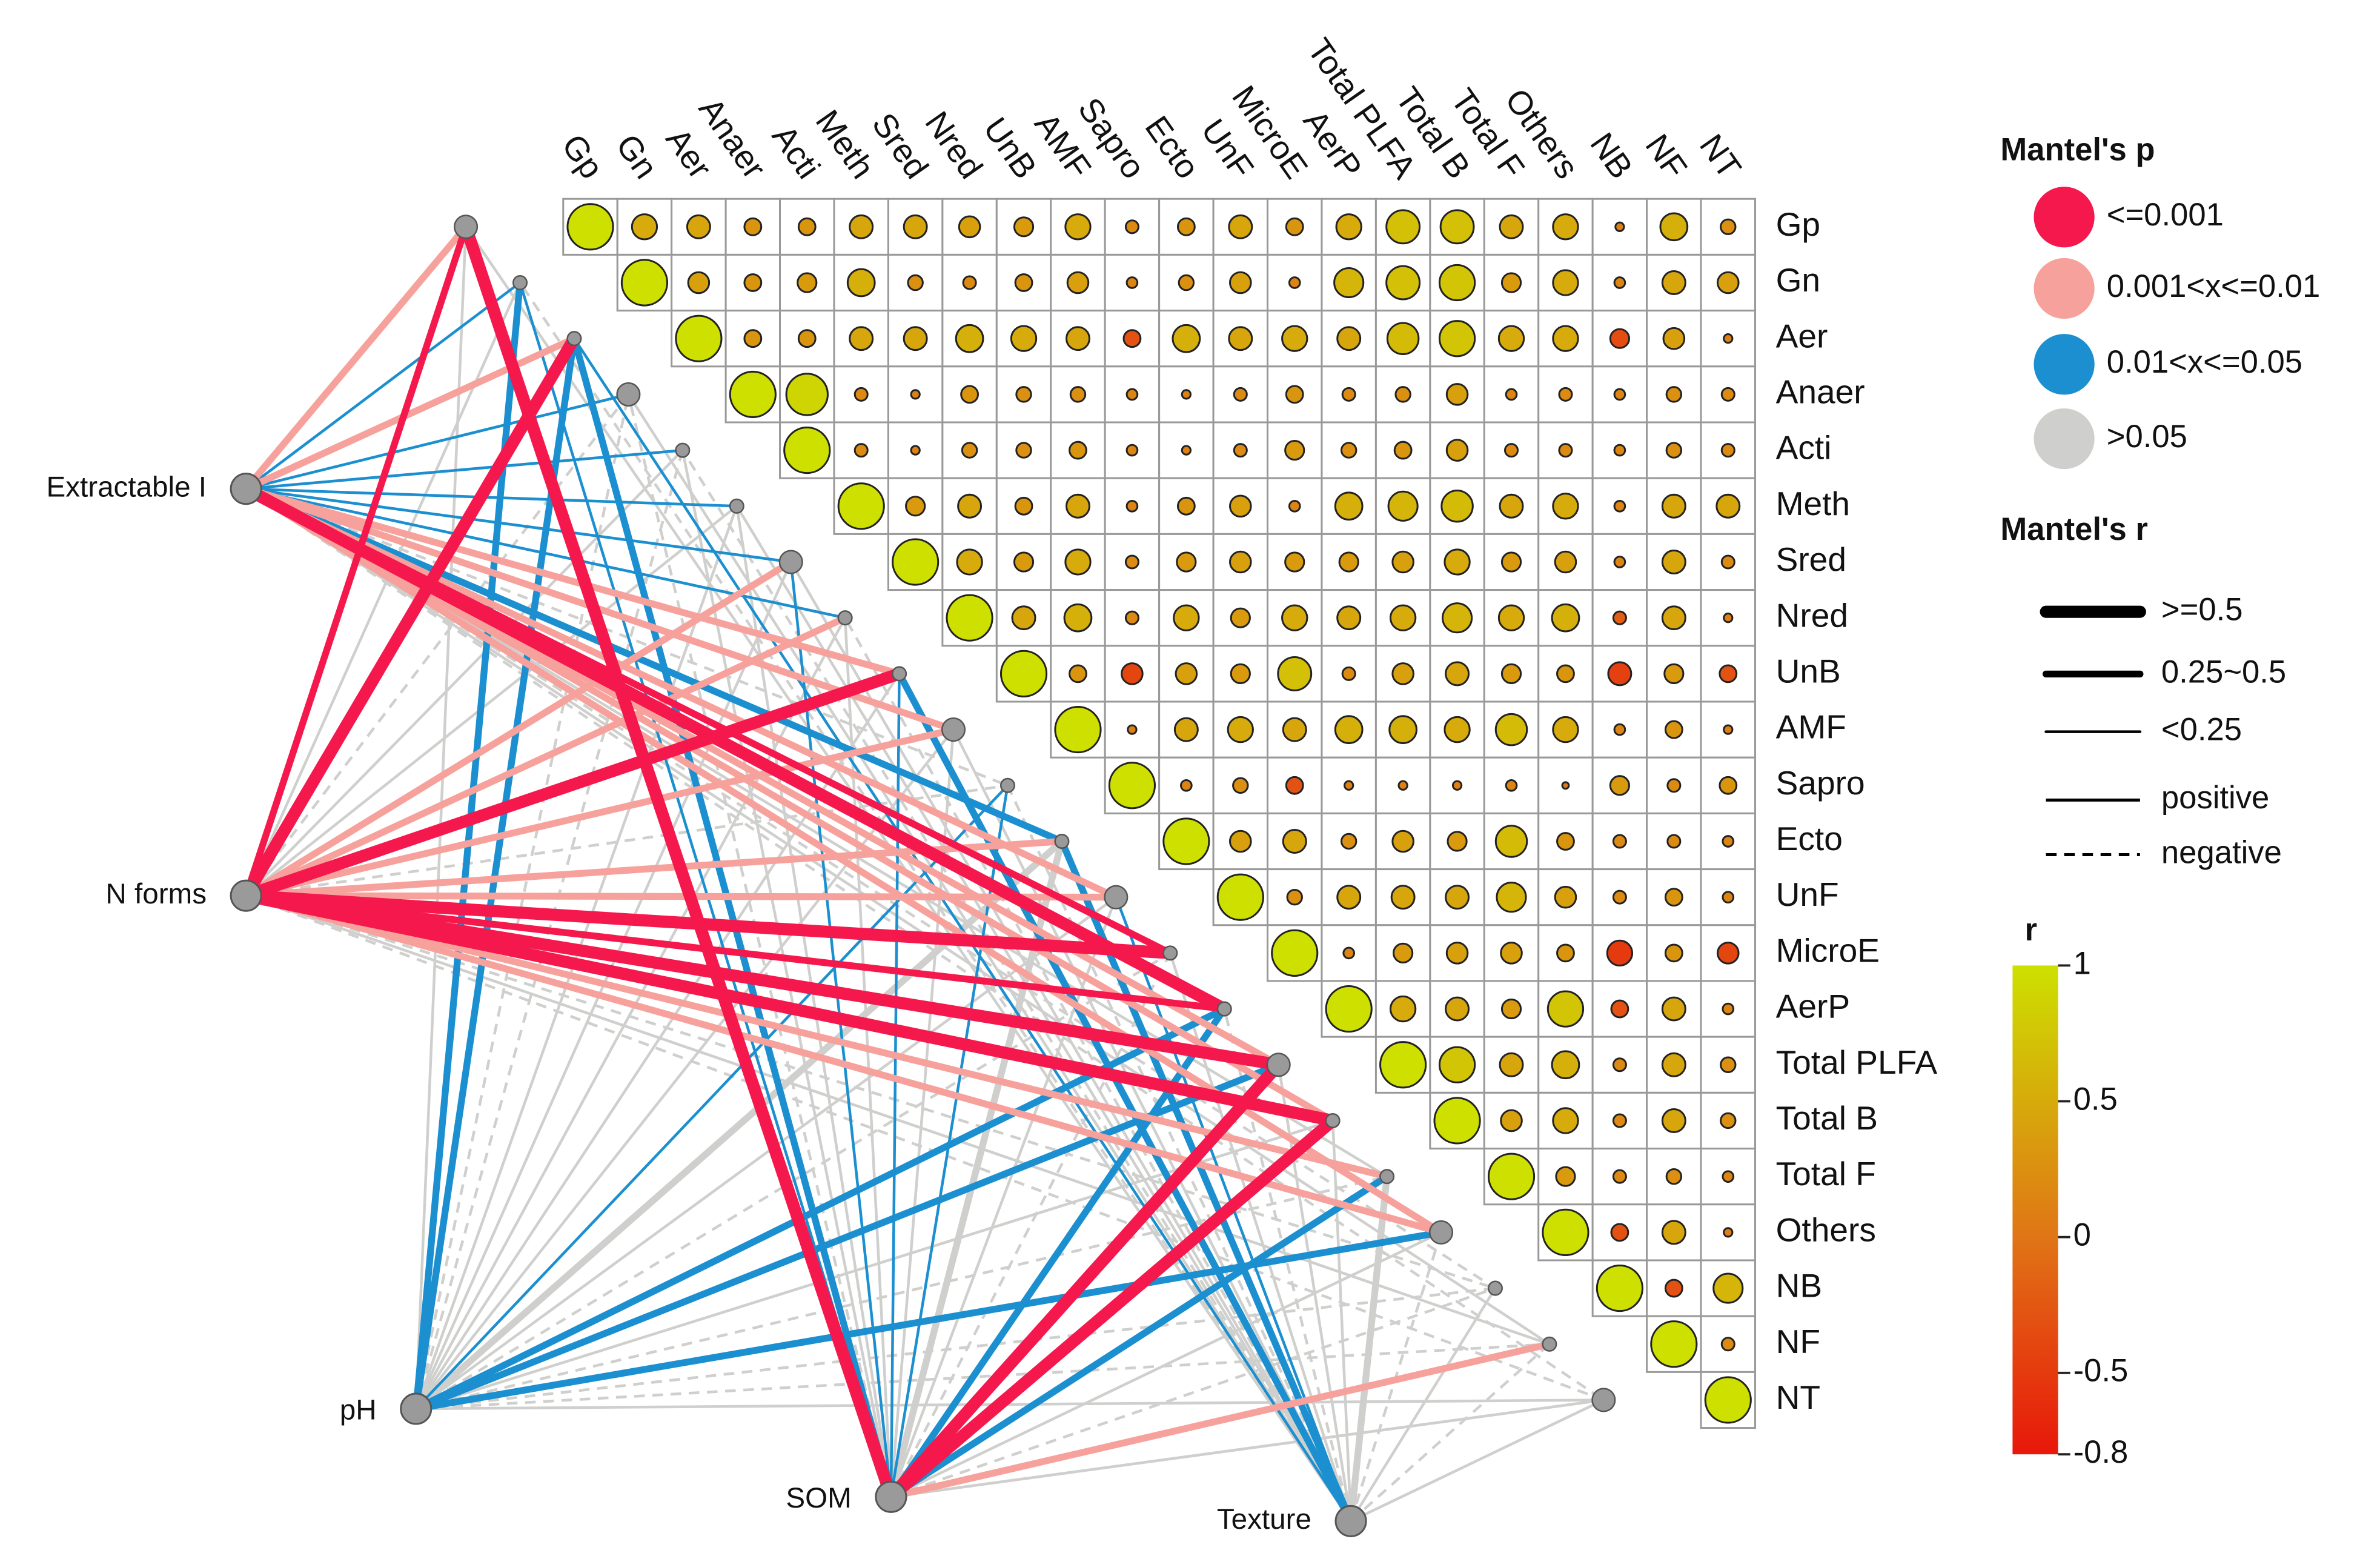 This screenshot has height=1553, width=2380. I want to click on legend-label: >=0.5, so click(2202, 610).